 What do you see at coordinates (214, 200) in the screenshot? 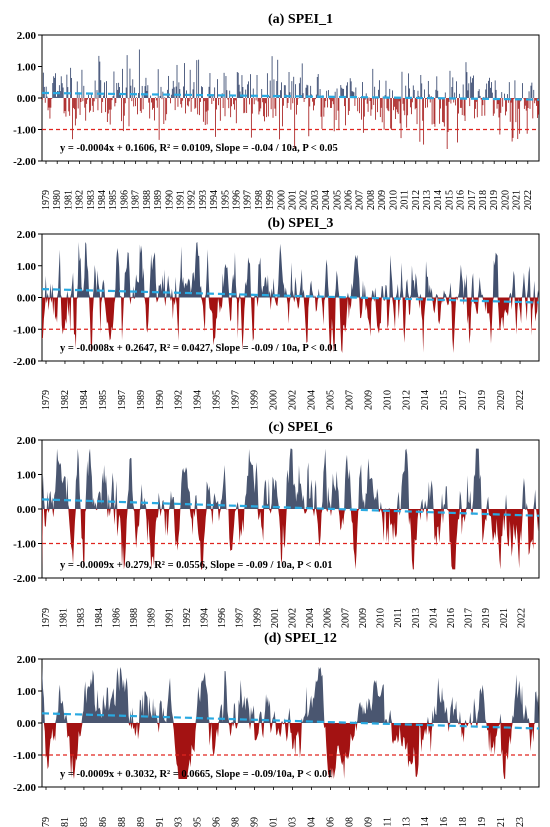
I see `x-tick-label: 1994` at bounding box center [214, 200].